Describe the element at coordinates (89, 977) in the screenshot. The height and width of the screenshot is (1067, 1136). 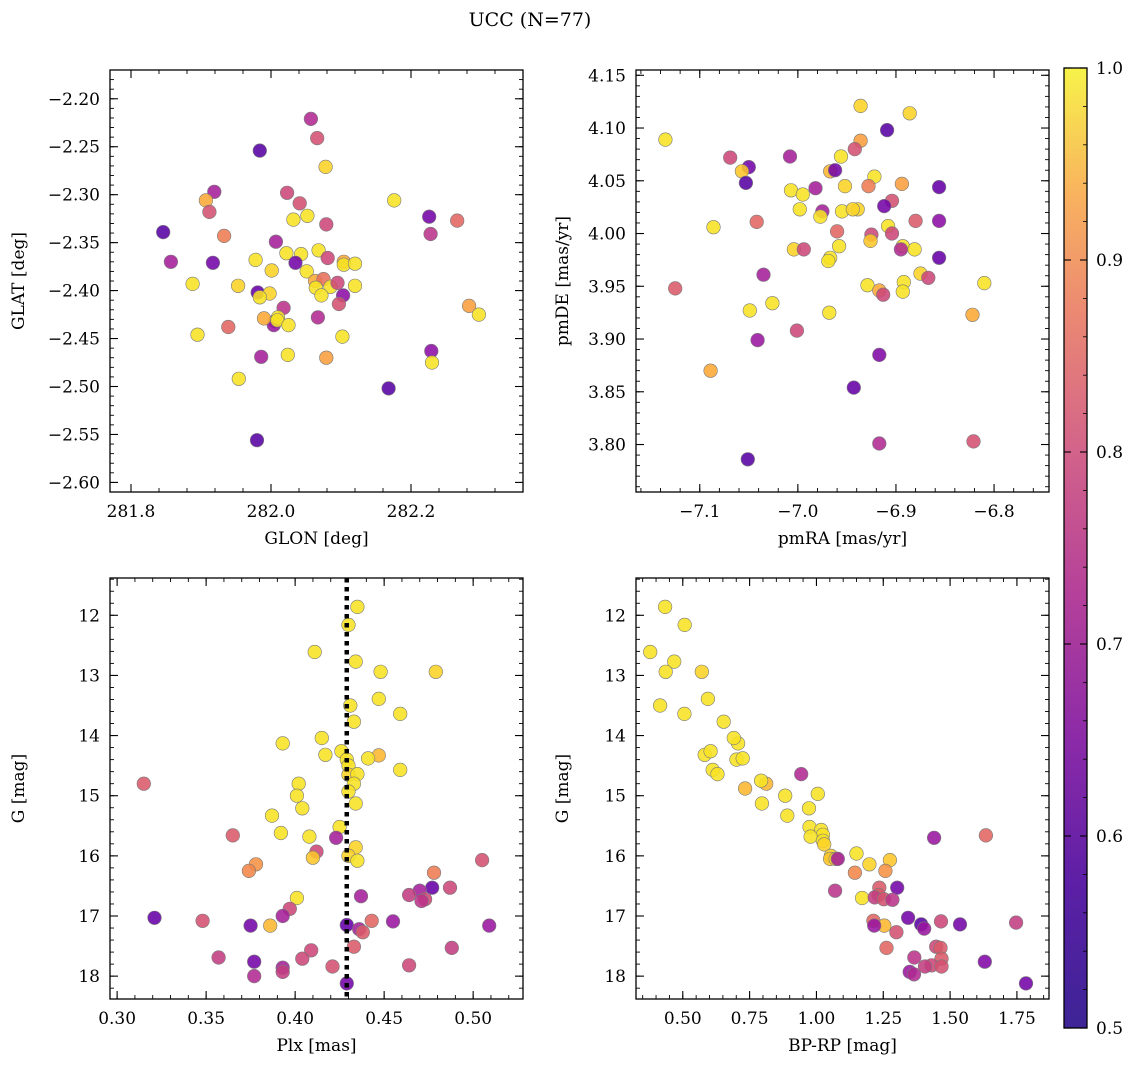
I see `y-tick-label: 18` at that location.